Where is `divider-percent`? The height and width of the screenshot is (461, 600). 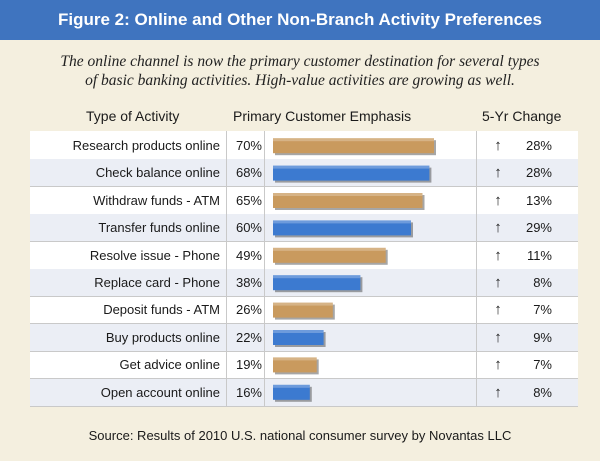 divider-percent is located at coordinates (264, 269).